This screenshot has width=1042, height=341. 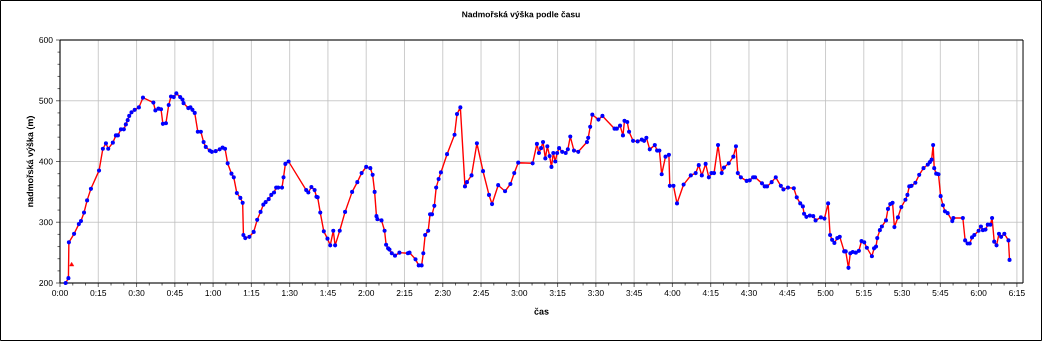 What do you see at coordinates (748, 293) in the screenshot?
I see `x-tick-label: 4:30` at bounding box center [748, 293].